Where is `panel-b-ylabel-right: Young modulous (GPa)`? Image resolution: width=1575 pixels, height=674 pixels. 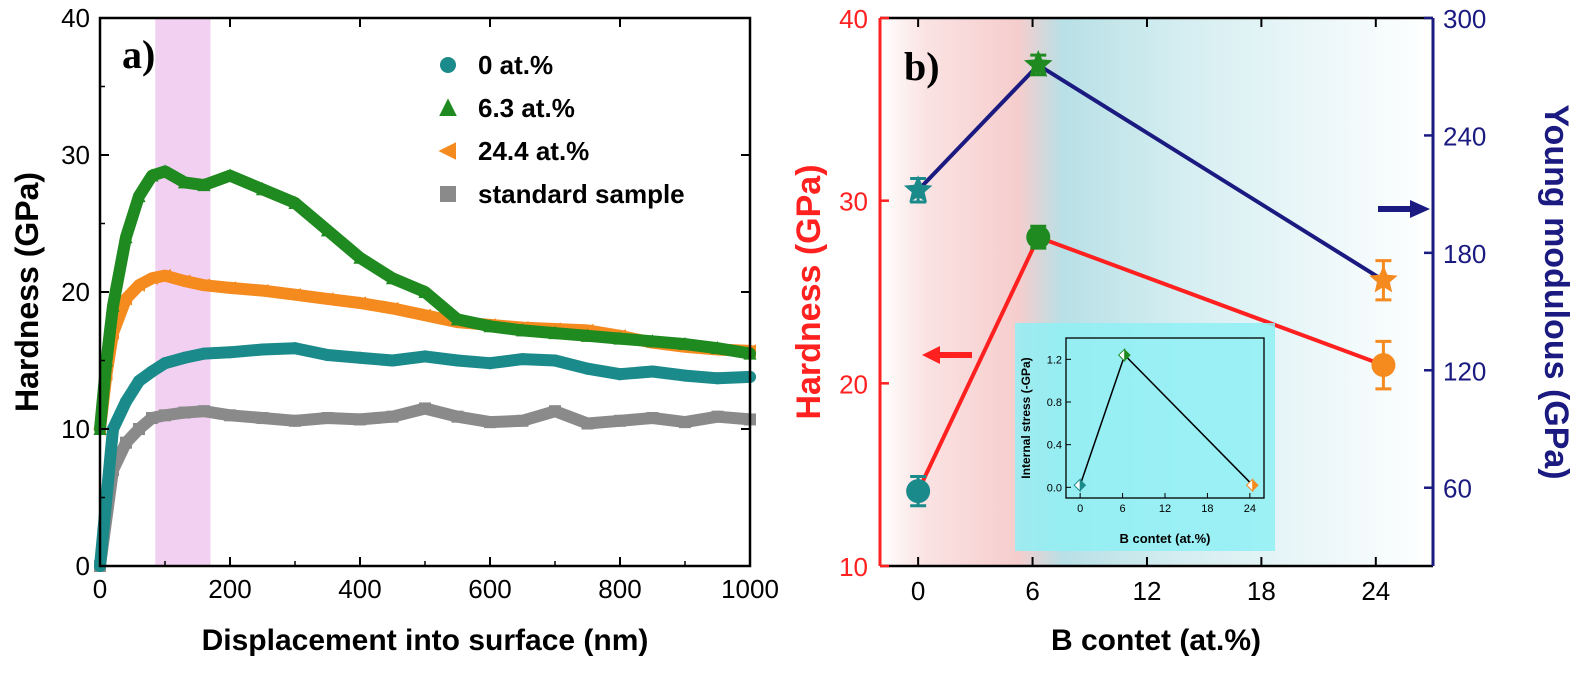
panel-b-ylabel-right: Young modulous (GPa) is located at coordinates (1556, 291).